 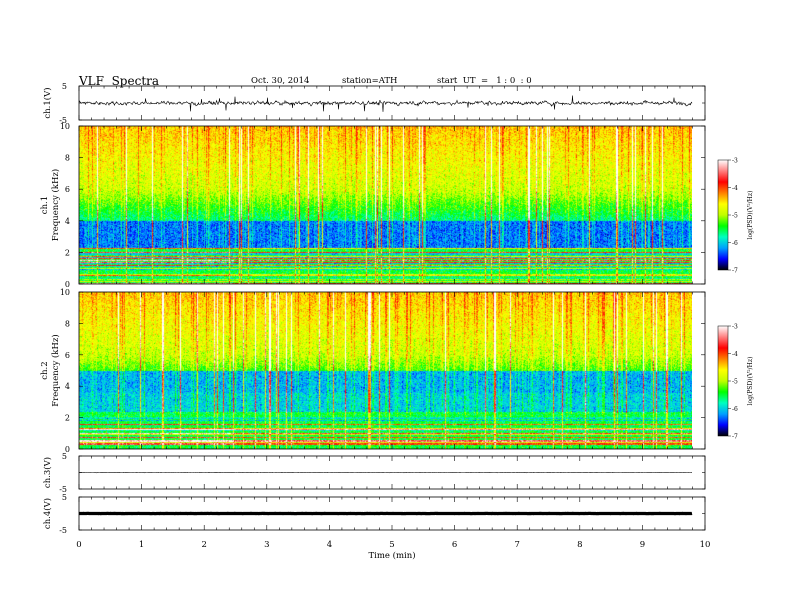 I want to click on xtick-label-3: 3, so click(x=266, y=545).